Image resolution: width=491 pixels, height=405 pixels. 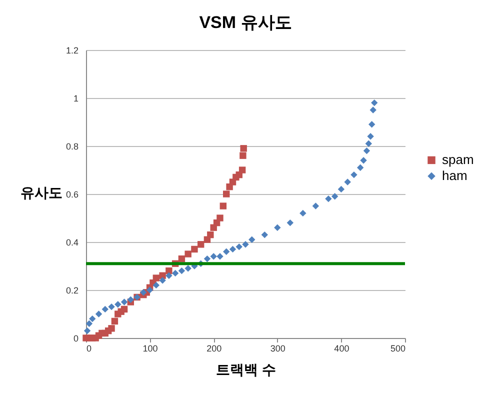 I want to click on x-tick-label: 500, so click(x=398, y=349).